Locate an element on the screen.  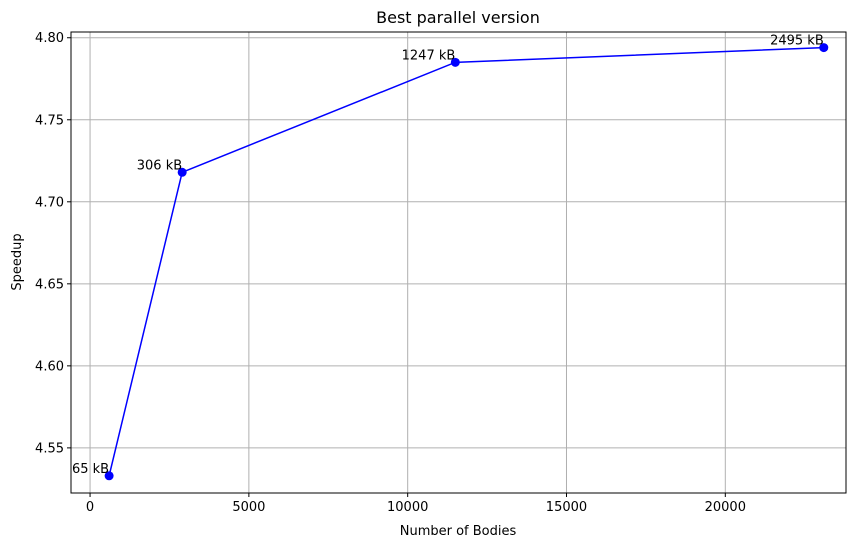
point-label: 65 kB is located at coordinates (90, 469).